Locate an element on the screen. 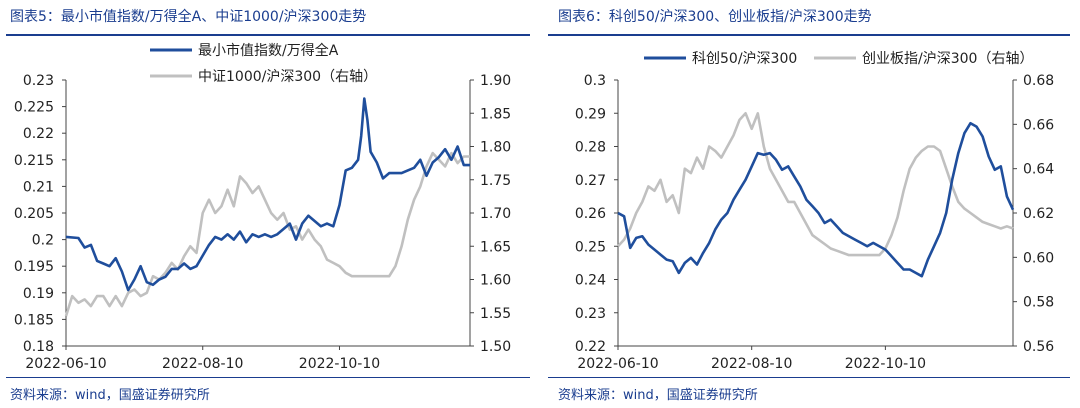  y-tick-label-left: 0.3 is located at coordinates (595, 81).